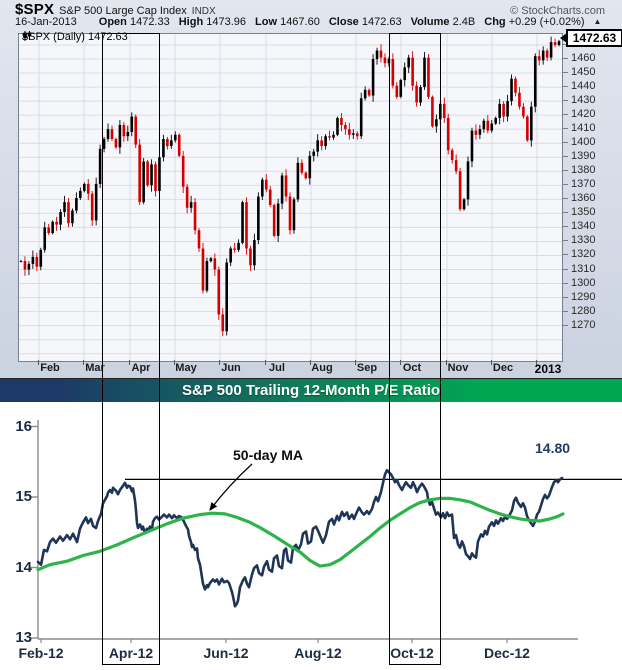 This screenshot has height=670, width=622. I want to click on pe-x-label-Oct-12: Oct-12, so click(412, 653).